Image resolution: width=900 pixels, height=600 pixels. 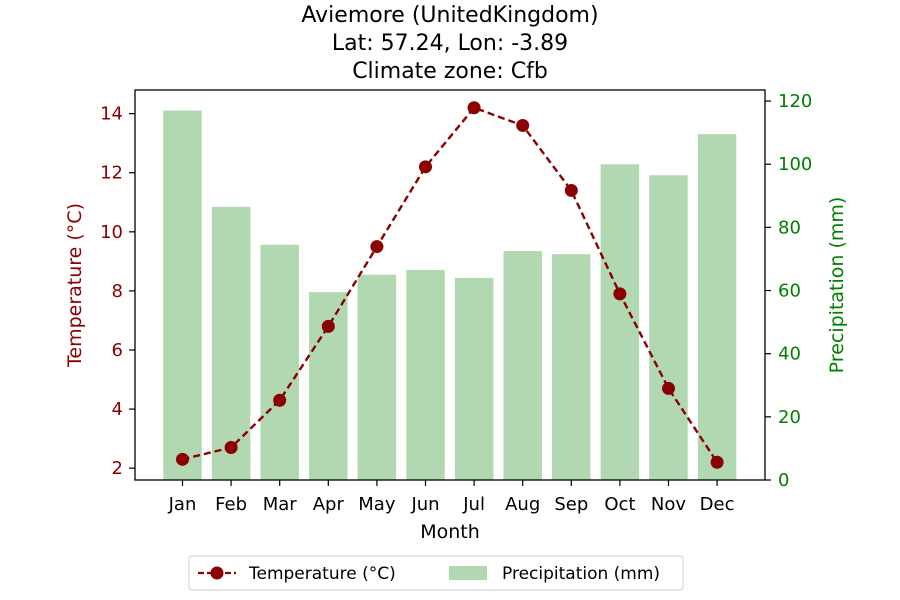 I want to click on legend-precipitation-label: Precipitation (mm), so click(x=581, y=574).